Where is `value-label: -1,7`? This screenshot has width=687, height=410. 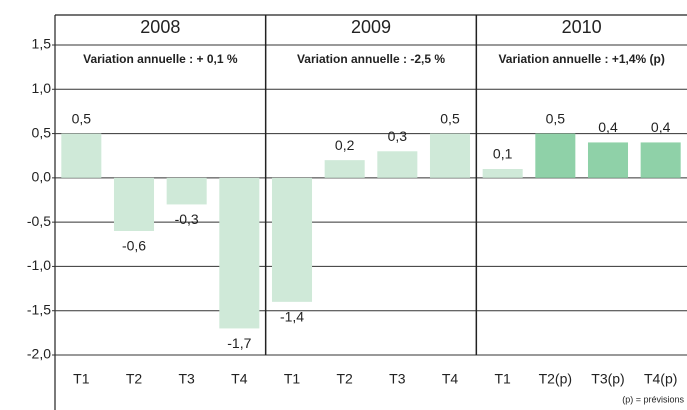 value-label: -1,7 is located at coordinates (239, 343).